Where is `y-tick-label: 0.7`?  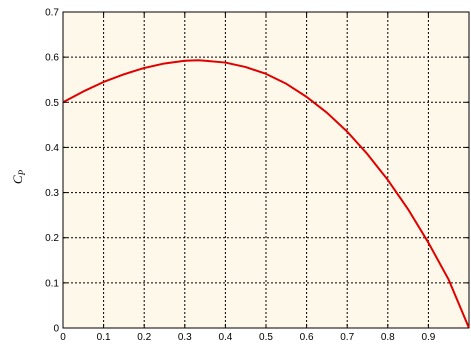 y-tick-label: 0.7 is located at coordinates (52, 13).